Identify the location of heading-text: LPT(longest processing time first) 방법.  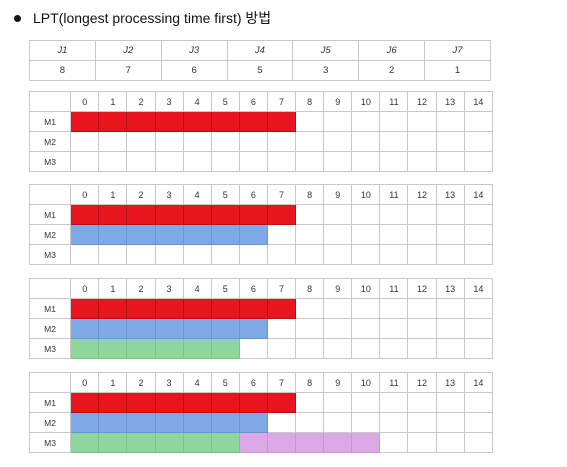
(152, 18).